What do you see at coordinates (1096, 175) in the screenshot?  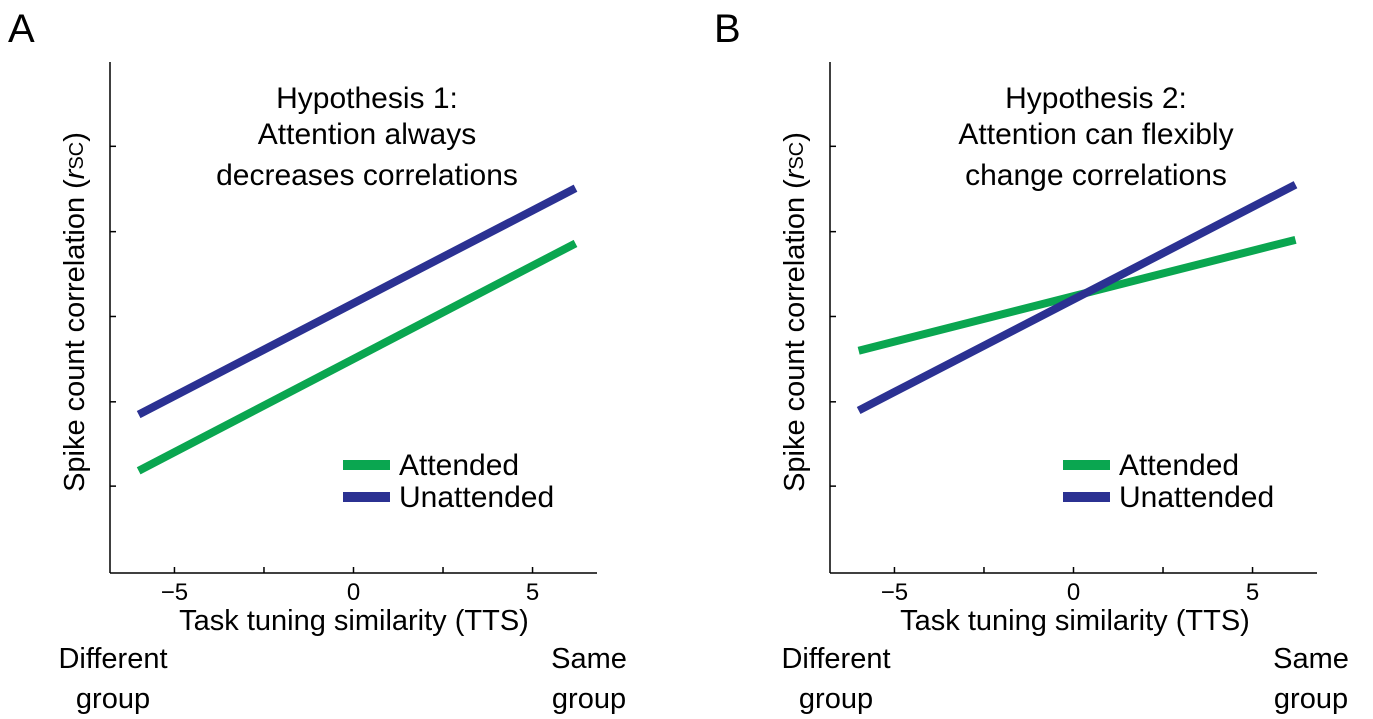 I see `annotation-line-3: change correlations` at bounding box center [1096, 175].